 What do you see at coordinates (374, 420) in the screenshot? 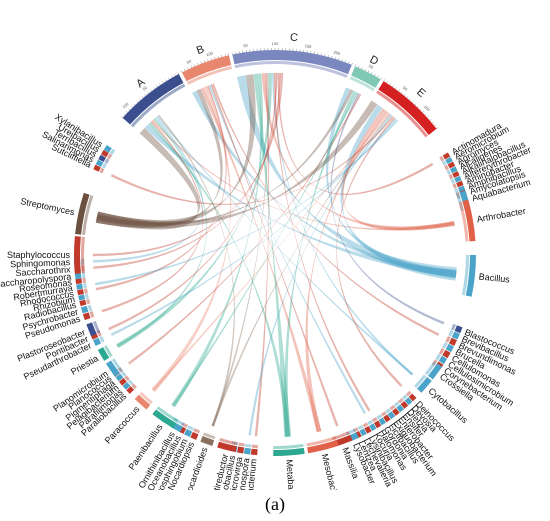
I see `genus-inner-band-halomonas` at bounding box center [374, 420].